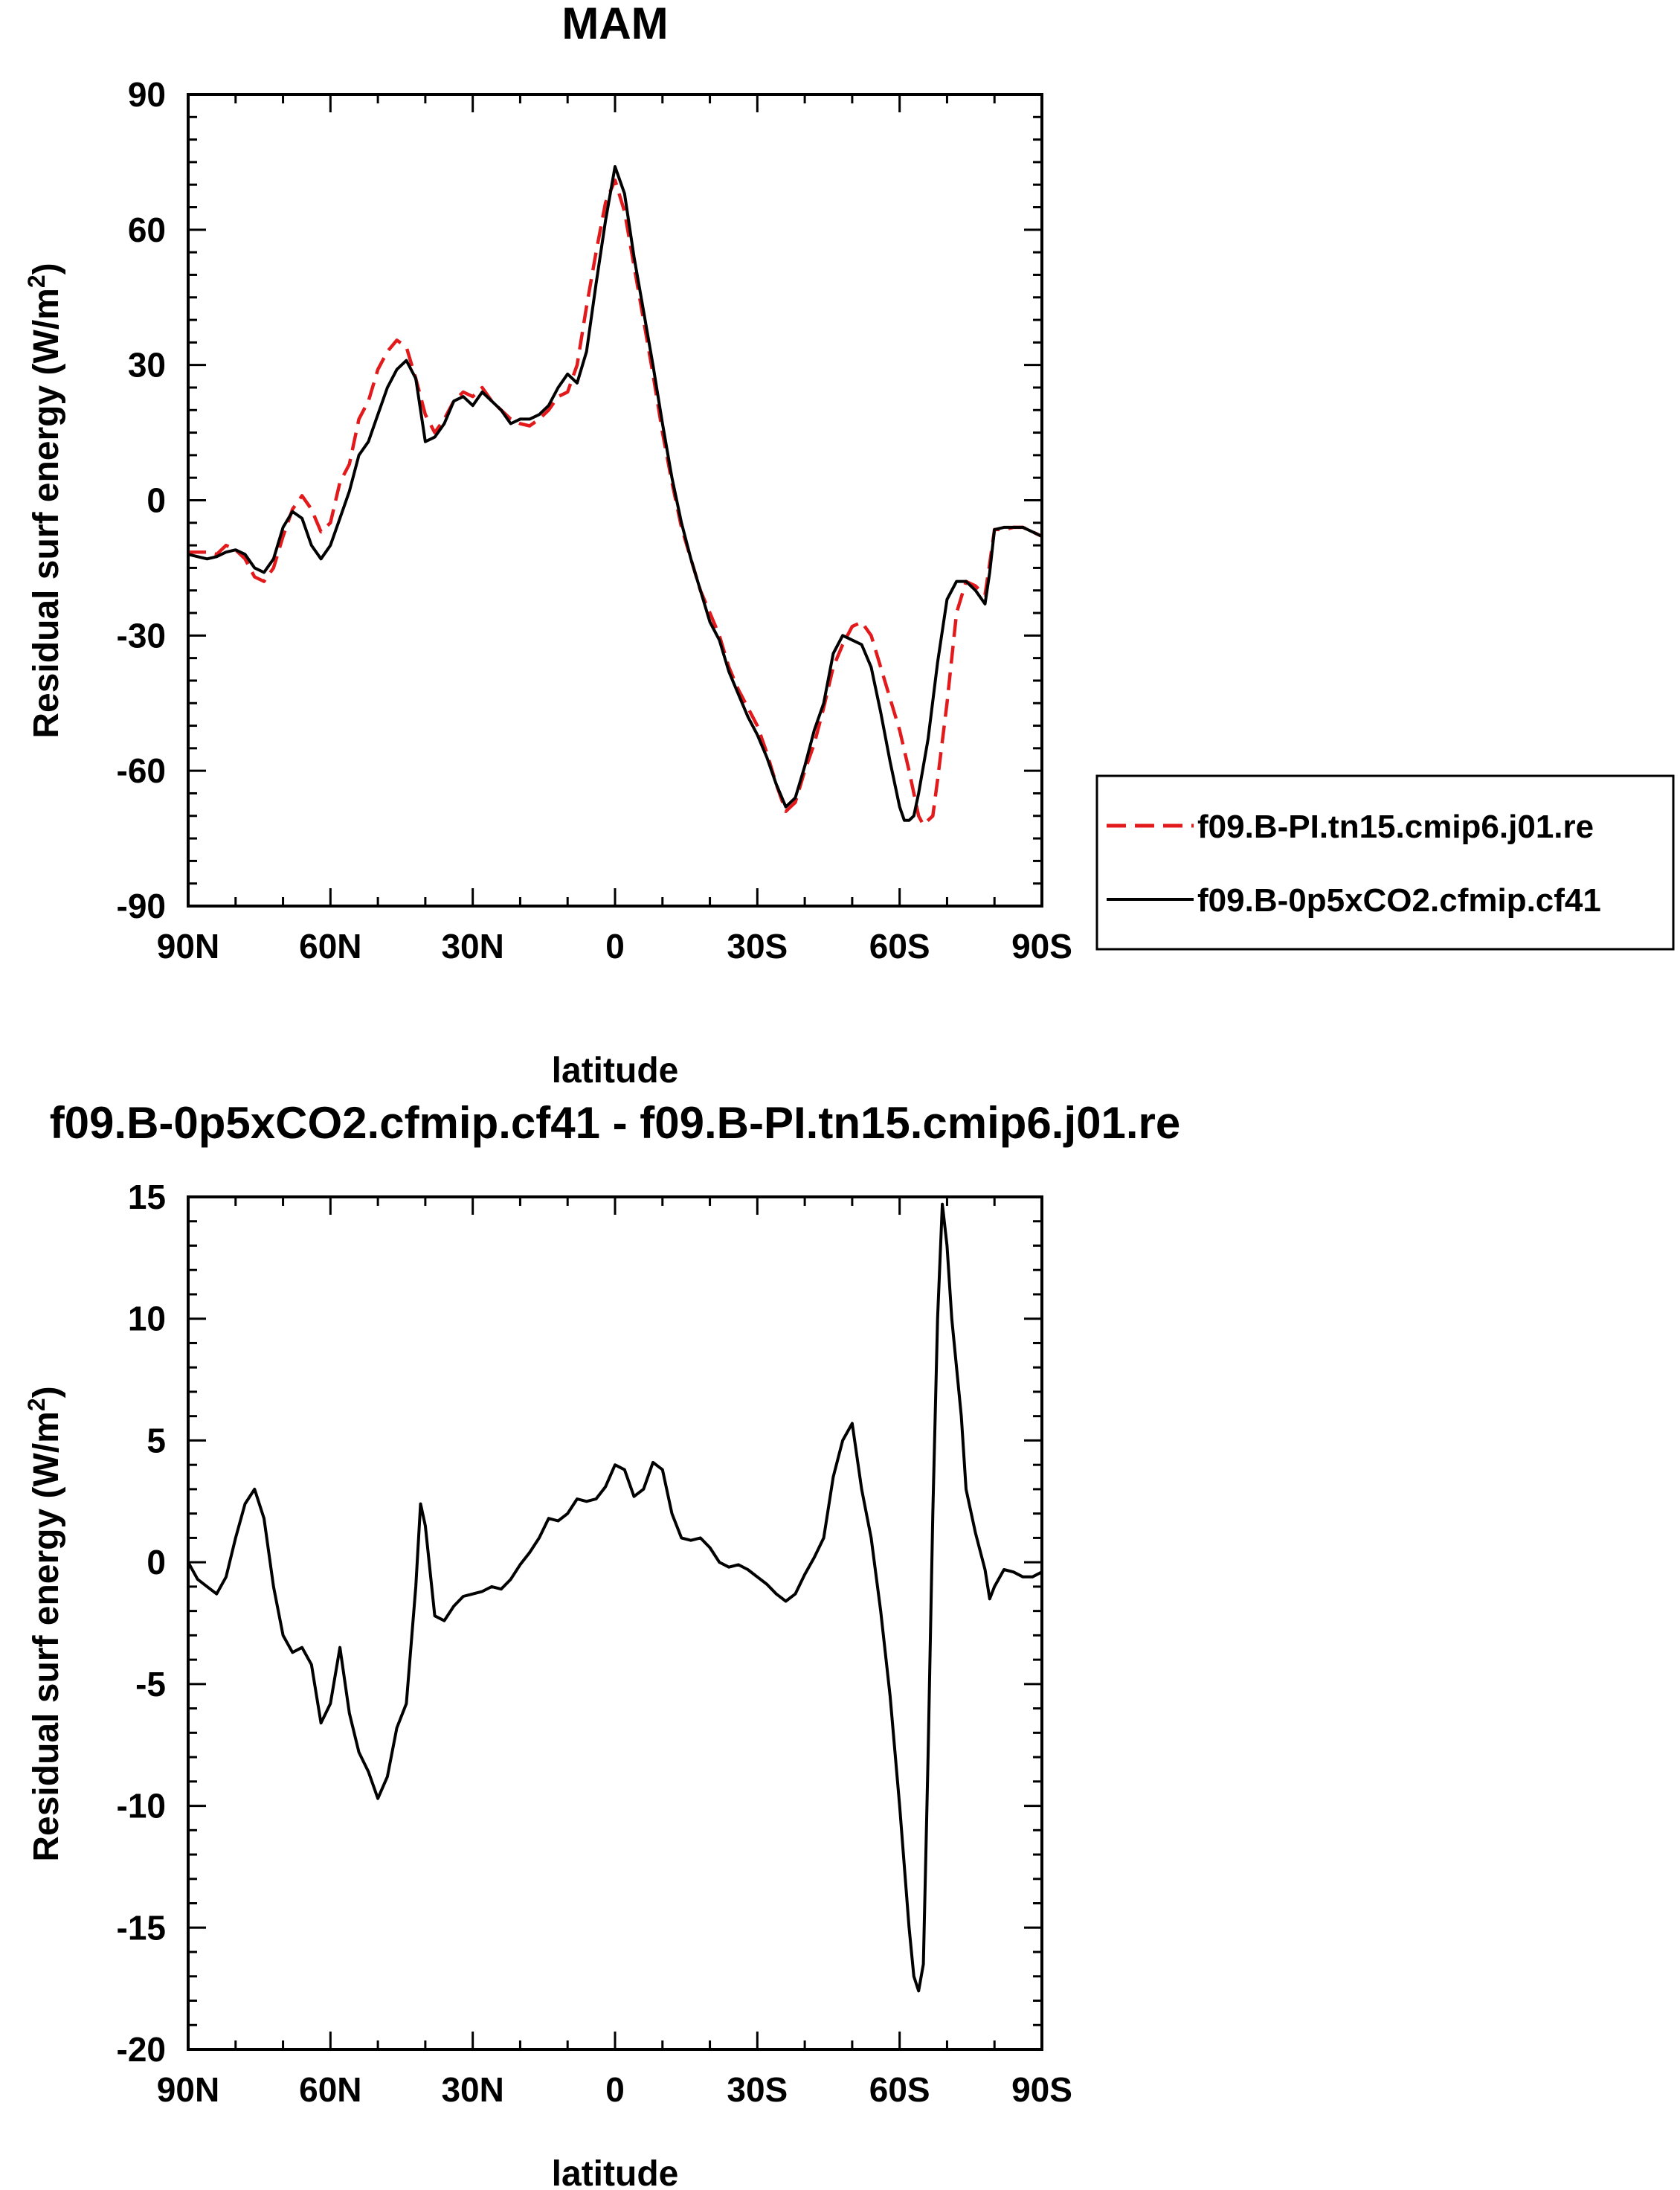 The height and width of the screenshot is (2190, 1680). I want to click on top-panel-title: MAM, so click(615, 24).